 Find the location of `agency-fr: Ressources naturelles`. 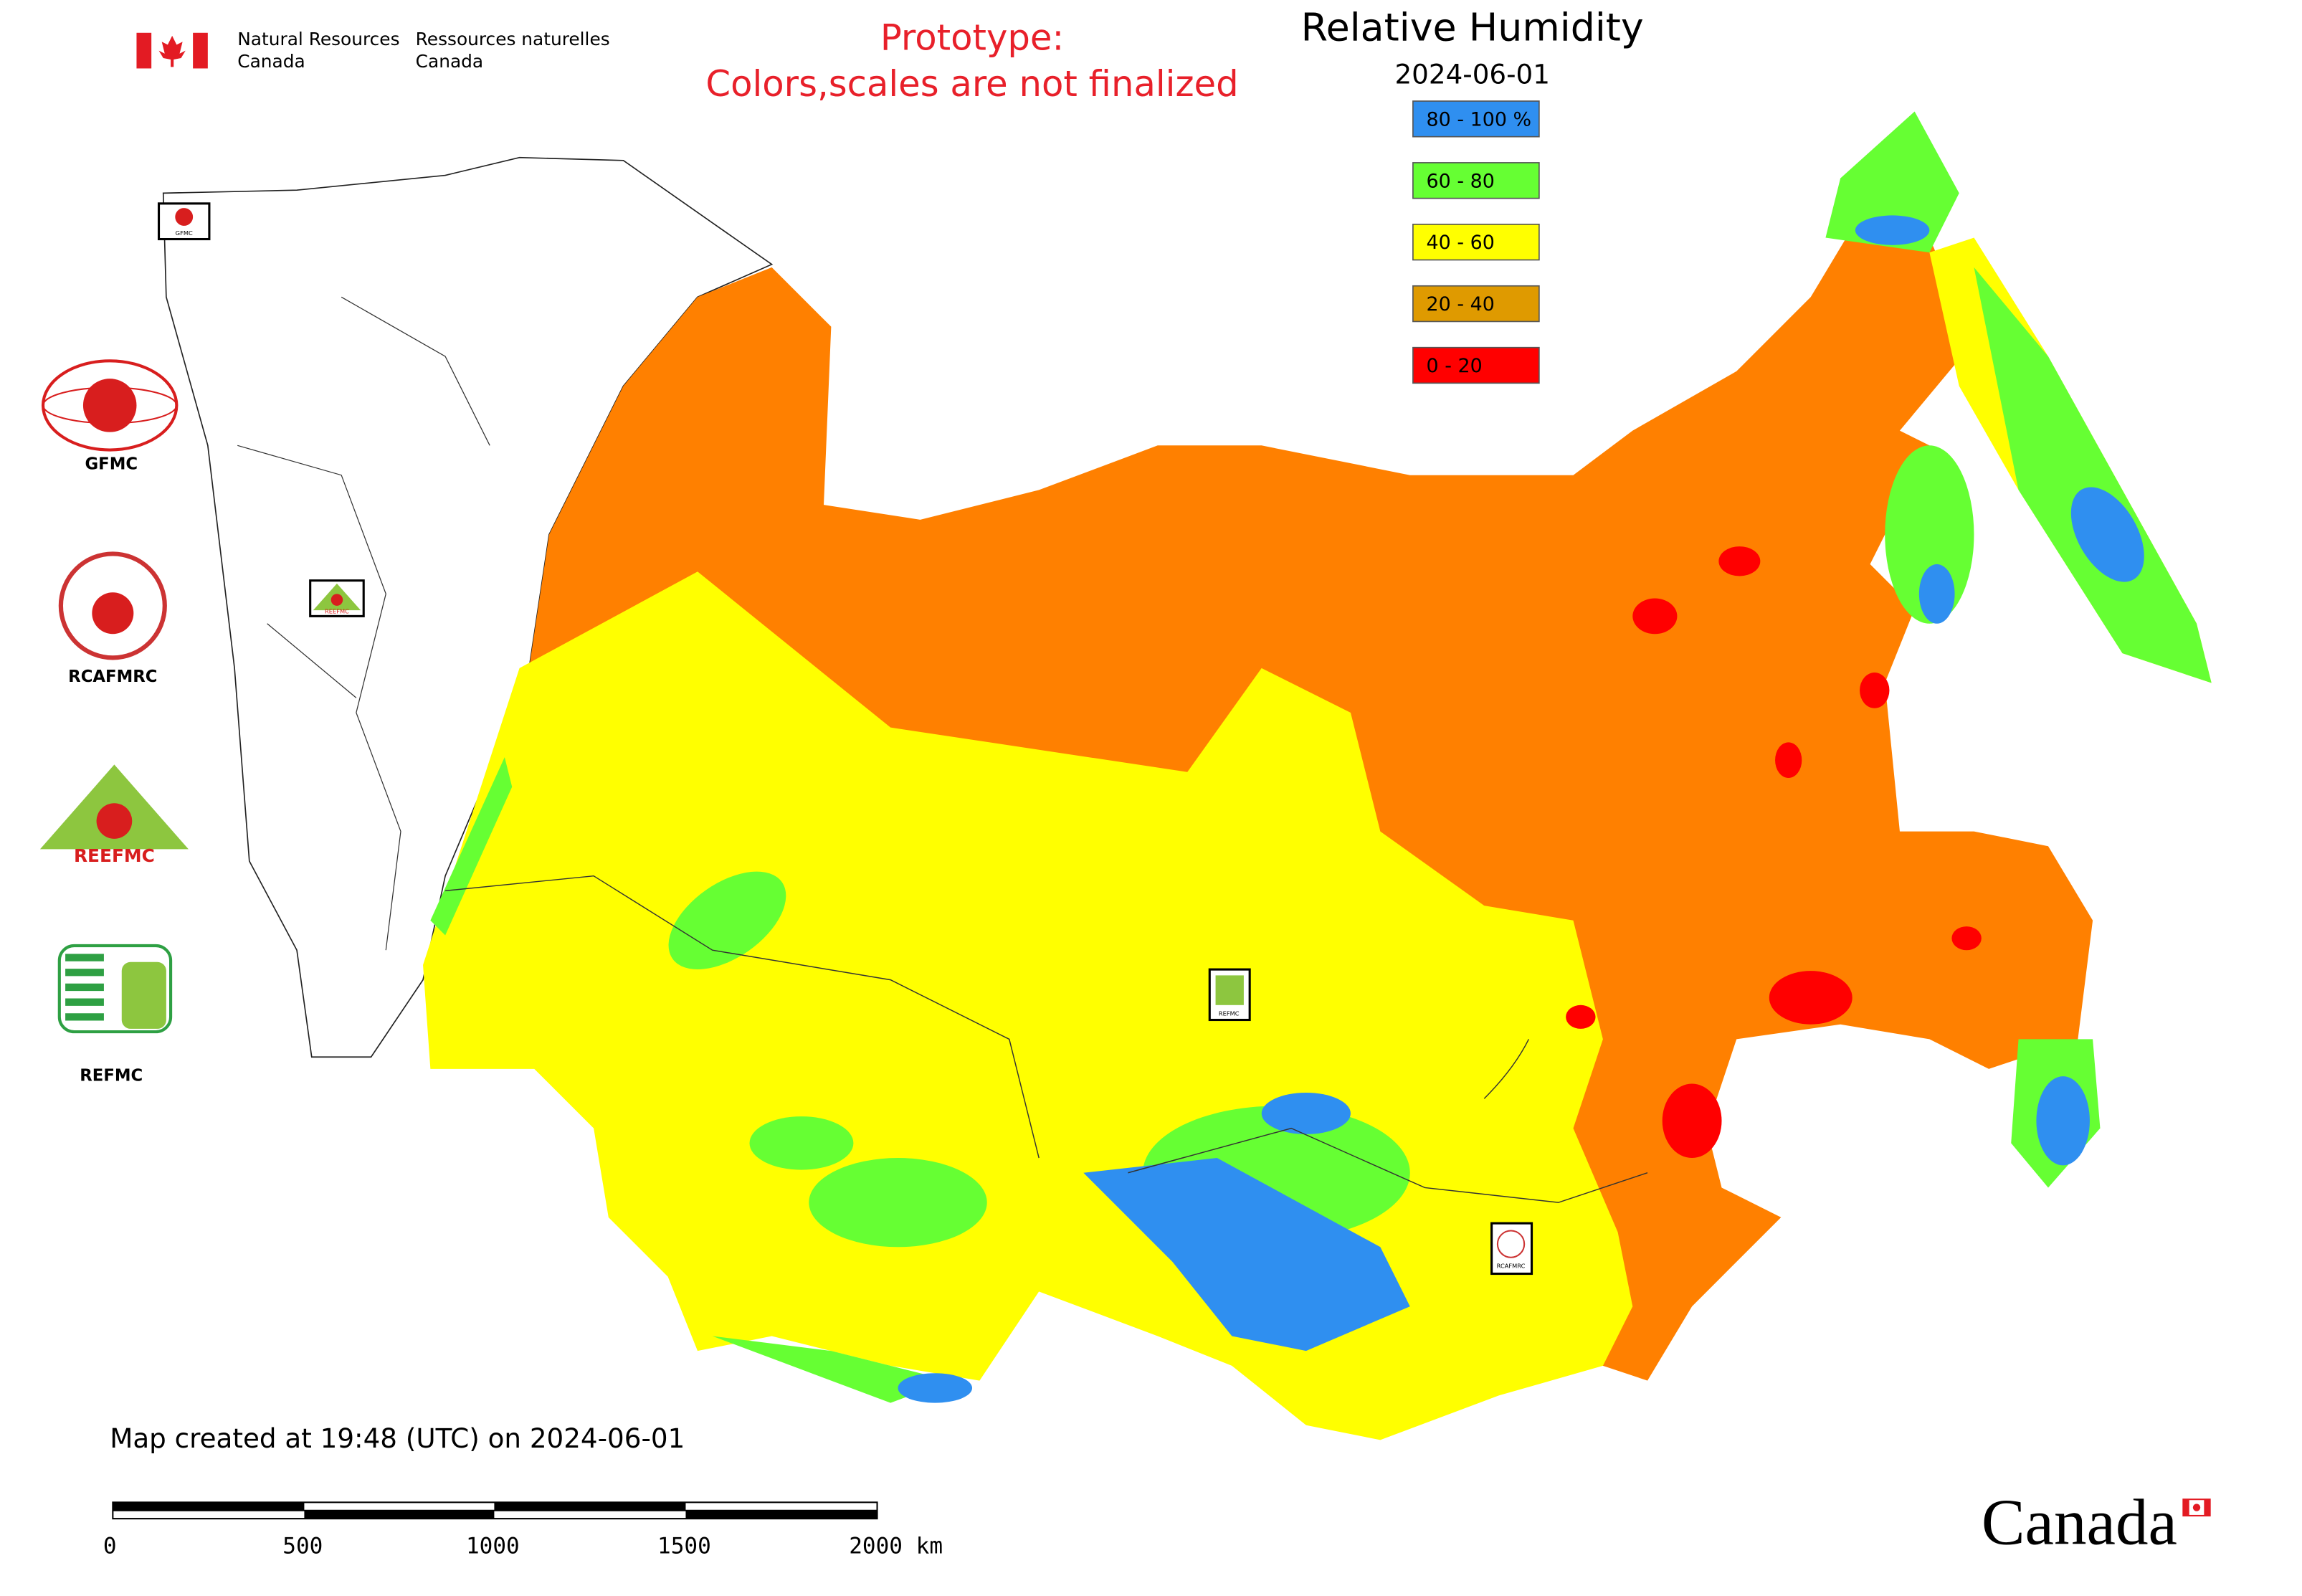

agency-fr: Ressources naturelles is located at coordinates (513, 39).